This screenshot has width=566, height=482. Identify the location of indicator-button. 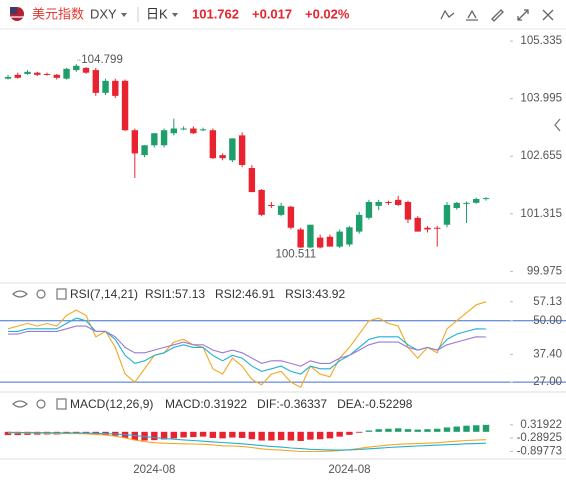
(447, 14).